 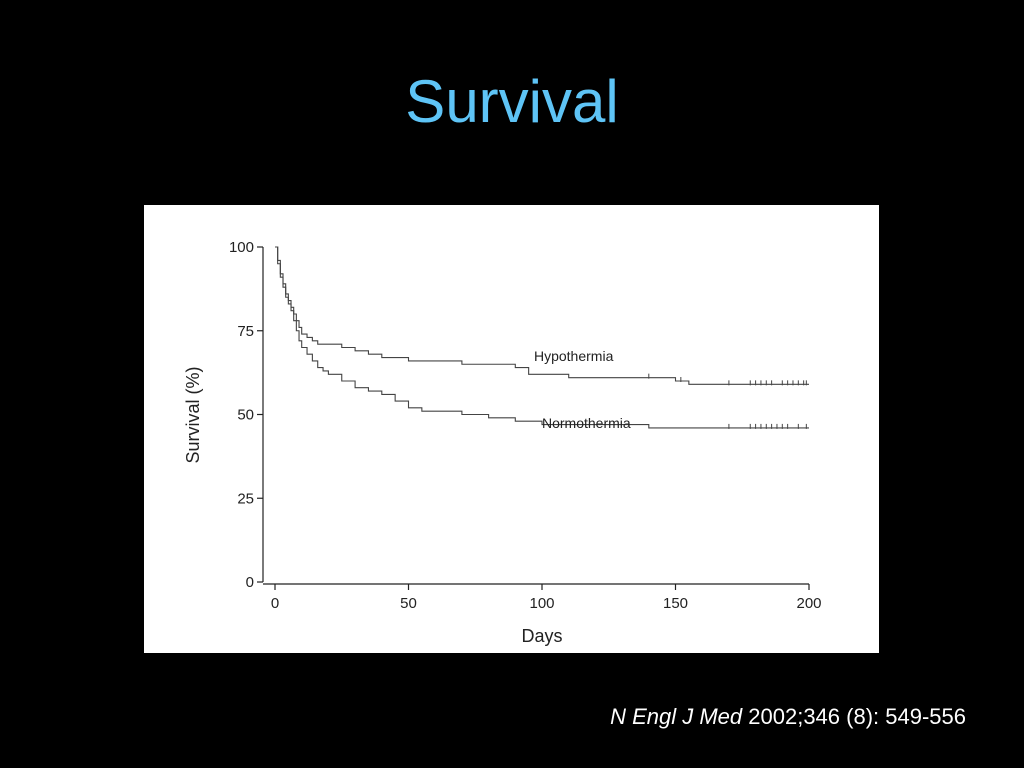 I want to click on y-tick-label: 75, so click(x=245, y=331).